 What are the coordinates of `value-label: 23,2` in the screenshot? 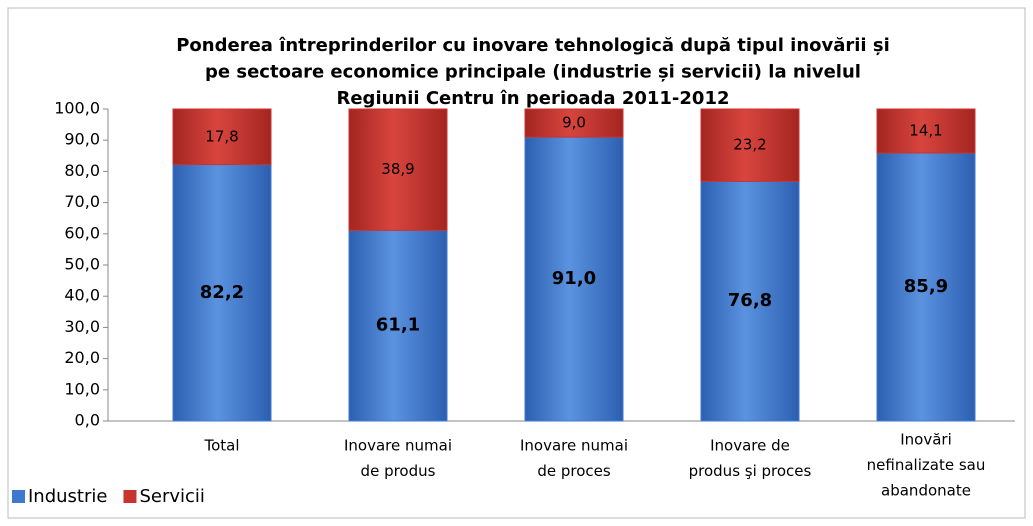 It's located at (749, 145).